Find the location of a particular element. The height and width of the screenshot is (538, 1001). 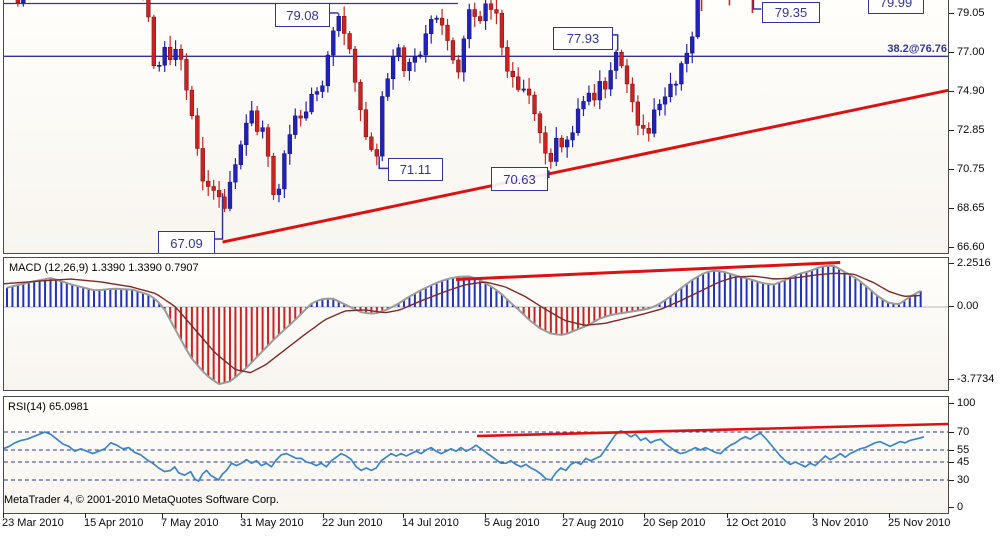

axis-tick-label: 30 is located at coordinates (963, 480).